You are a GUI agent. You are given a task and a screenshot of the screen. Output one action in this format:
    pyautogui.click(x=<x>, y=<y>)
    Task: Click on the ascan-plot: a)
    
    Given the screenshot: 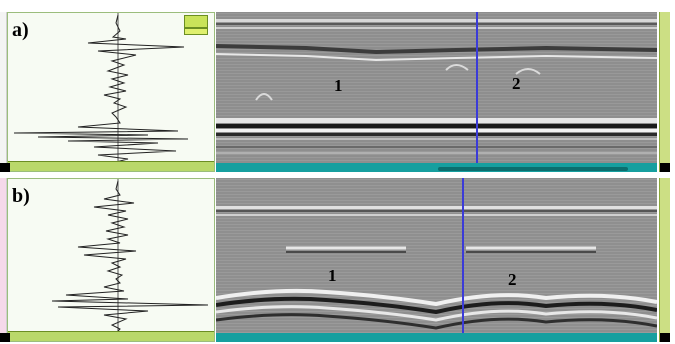 What is the action you would take?
    pyautogui.click(x=111, y=92)
    